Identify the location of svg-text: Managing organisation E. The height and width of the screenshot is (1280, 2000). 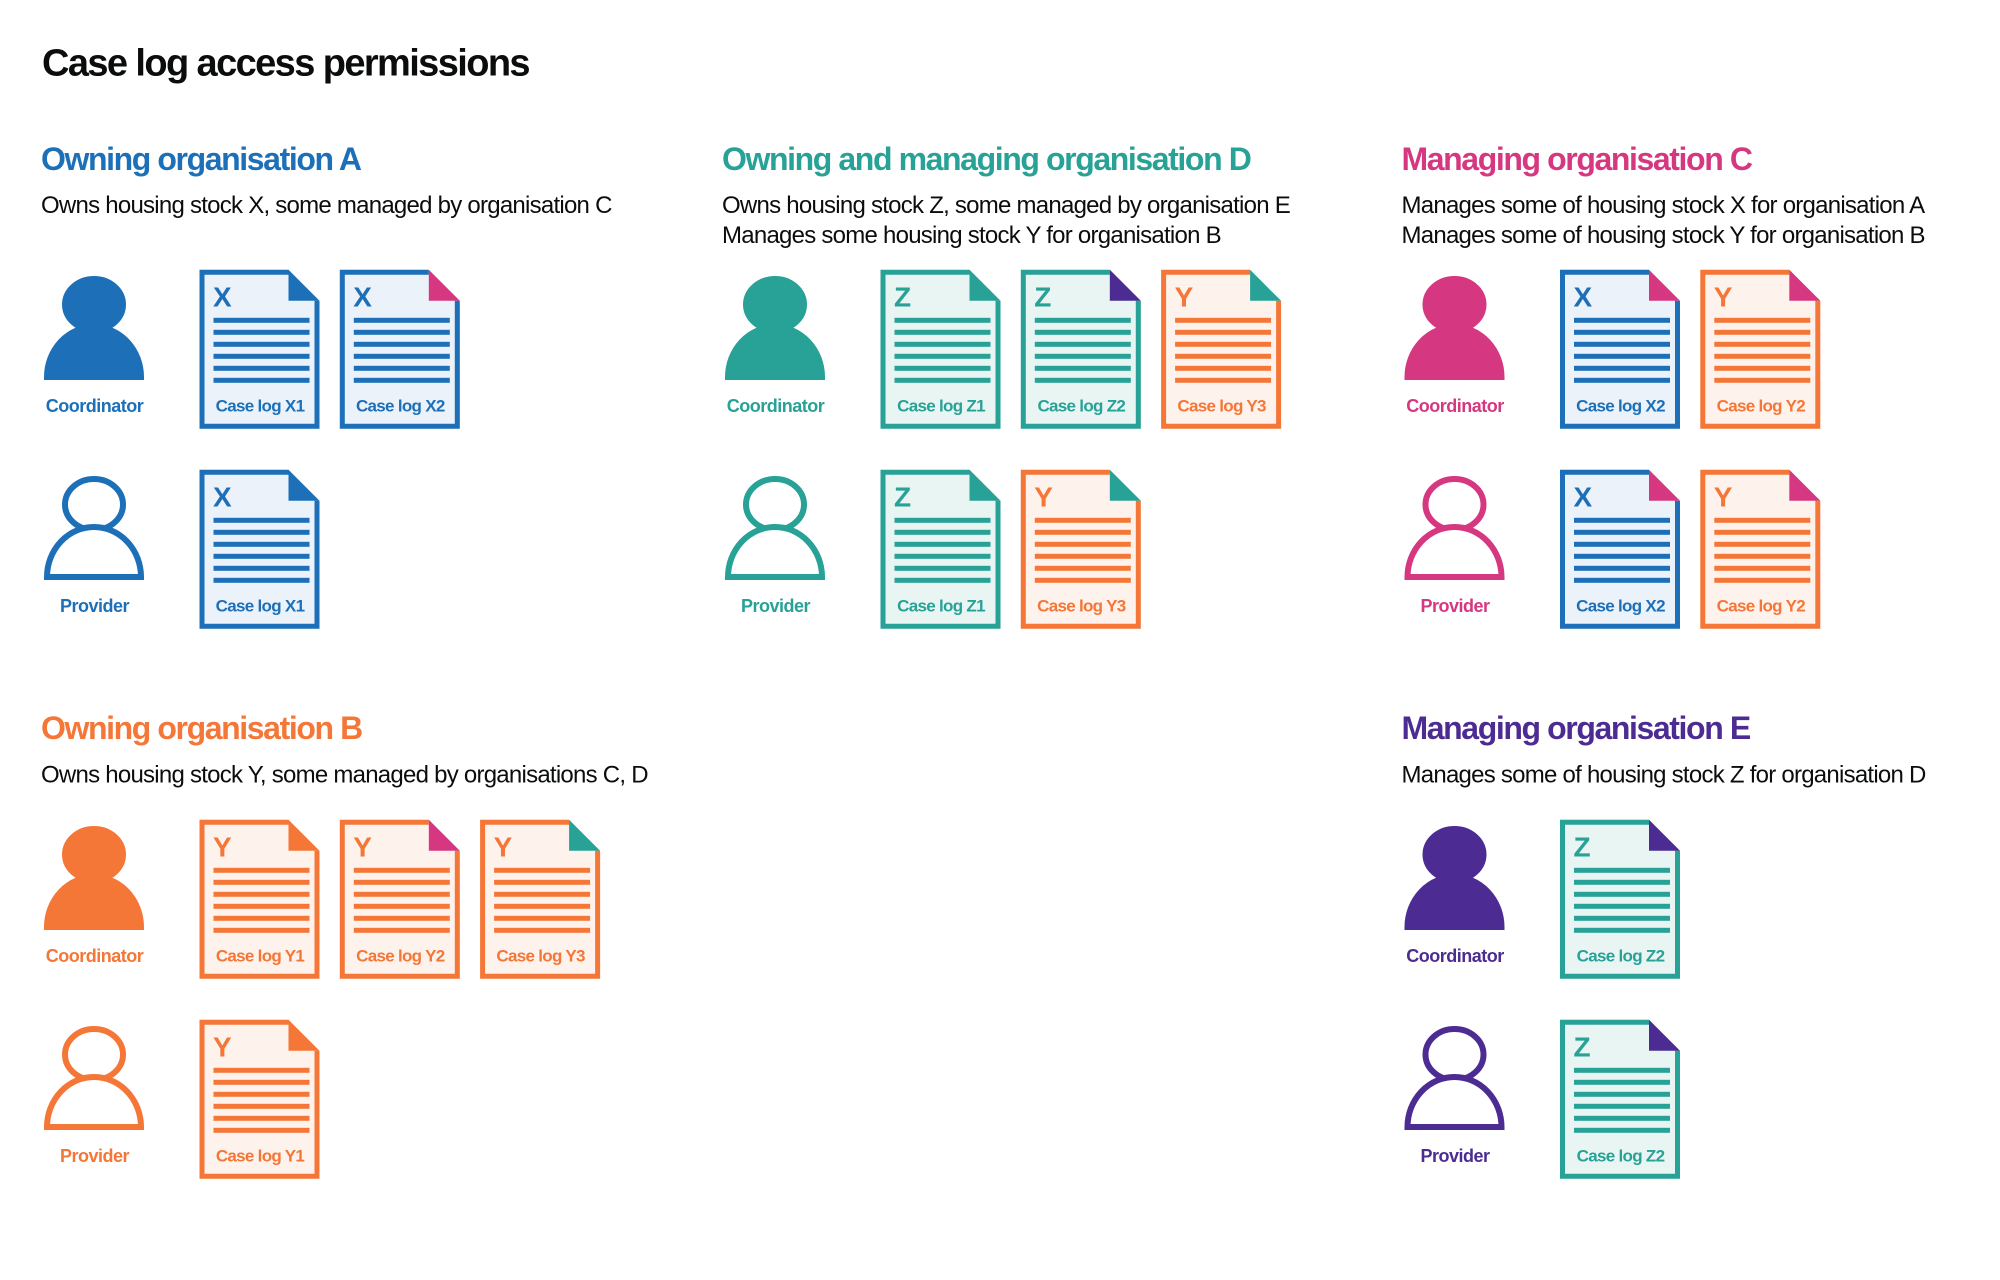
(1576, 728).